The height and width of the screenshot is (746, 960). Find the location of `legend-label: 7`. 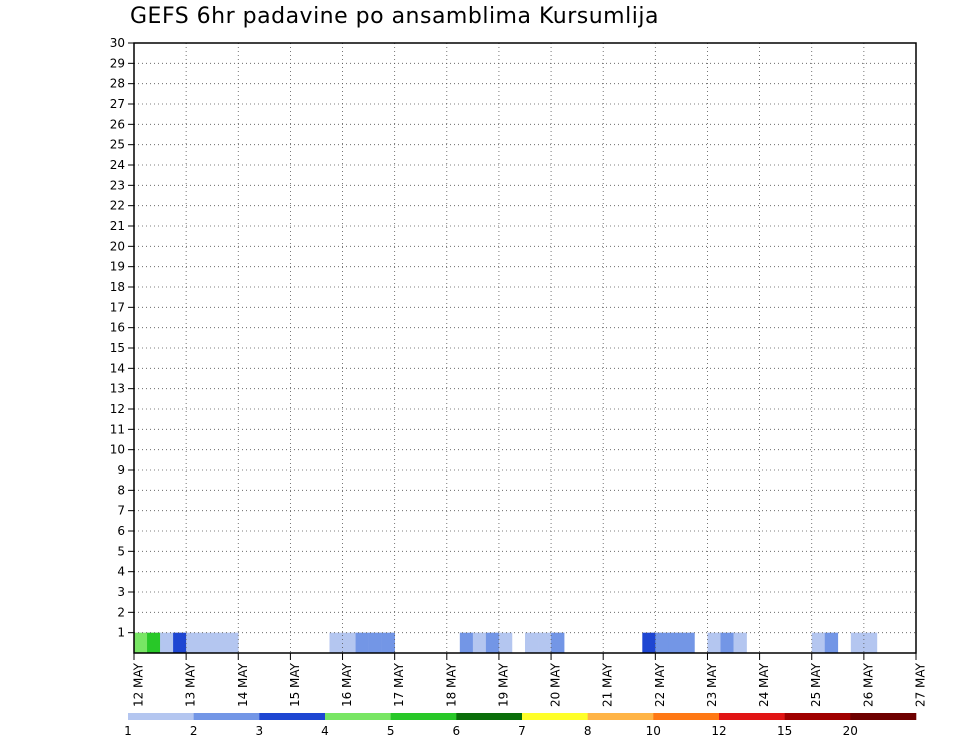

legend-label: 7 is located at coordinates (522, 731).